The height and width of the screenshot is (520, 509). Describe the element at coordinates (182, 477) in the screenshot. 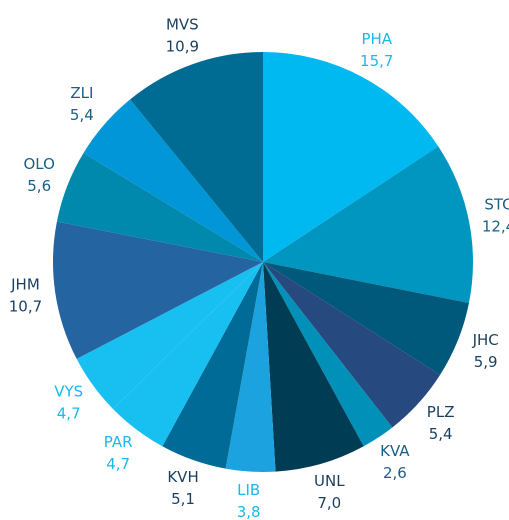

I see `slice-name: KVH` at that location.